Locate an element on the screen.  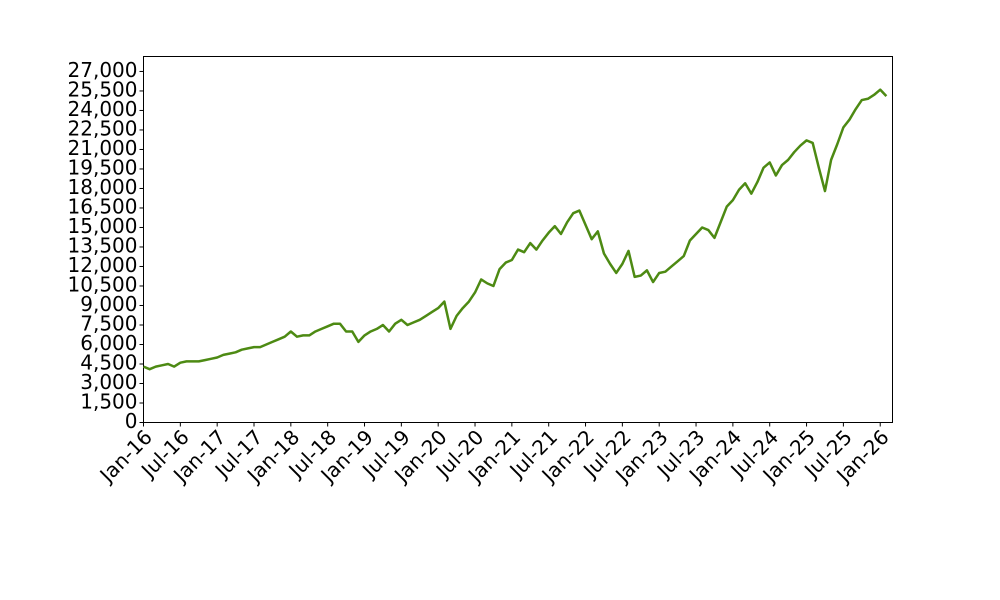
y-tick-label: 0 is located at coordinates (131, 421).